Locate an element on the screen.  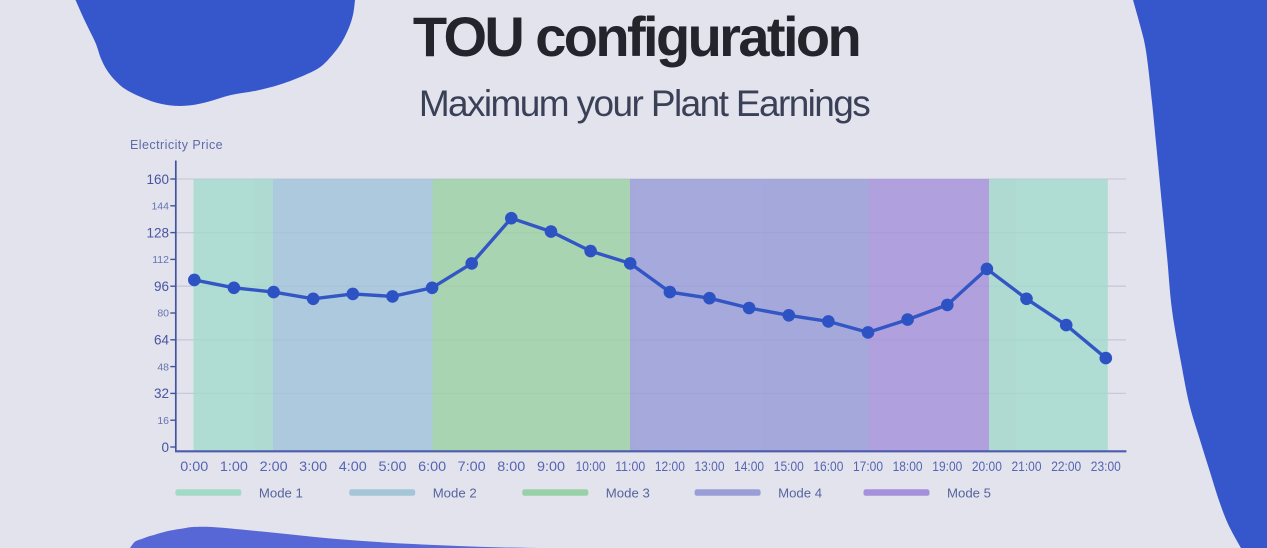
svg-text: 13:00 is located at coordinates (710, 466).